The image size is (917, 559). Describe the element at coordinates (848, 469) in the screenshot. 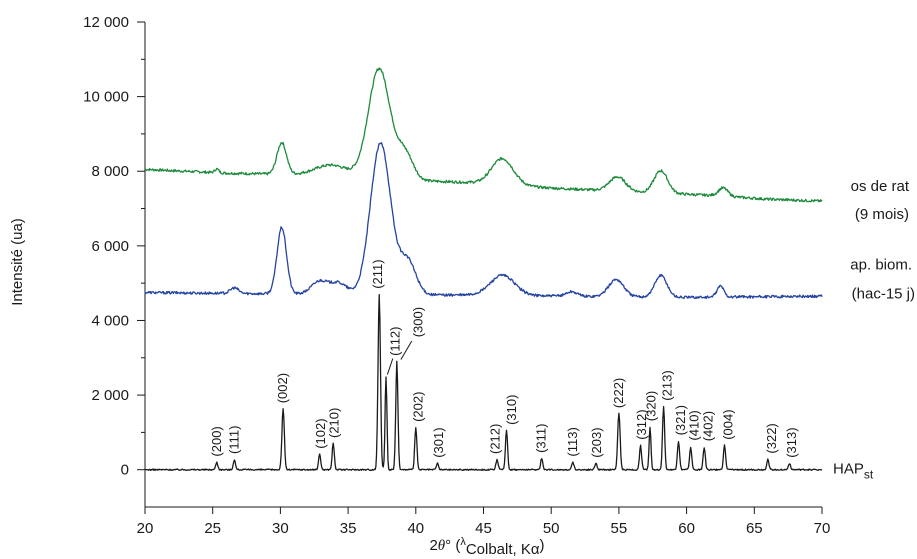

I see `series-label-hap: HAP` at that location.